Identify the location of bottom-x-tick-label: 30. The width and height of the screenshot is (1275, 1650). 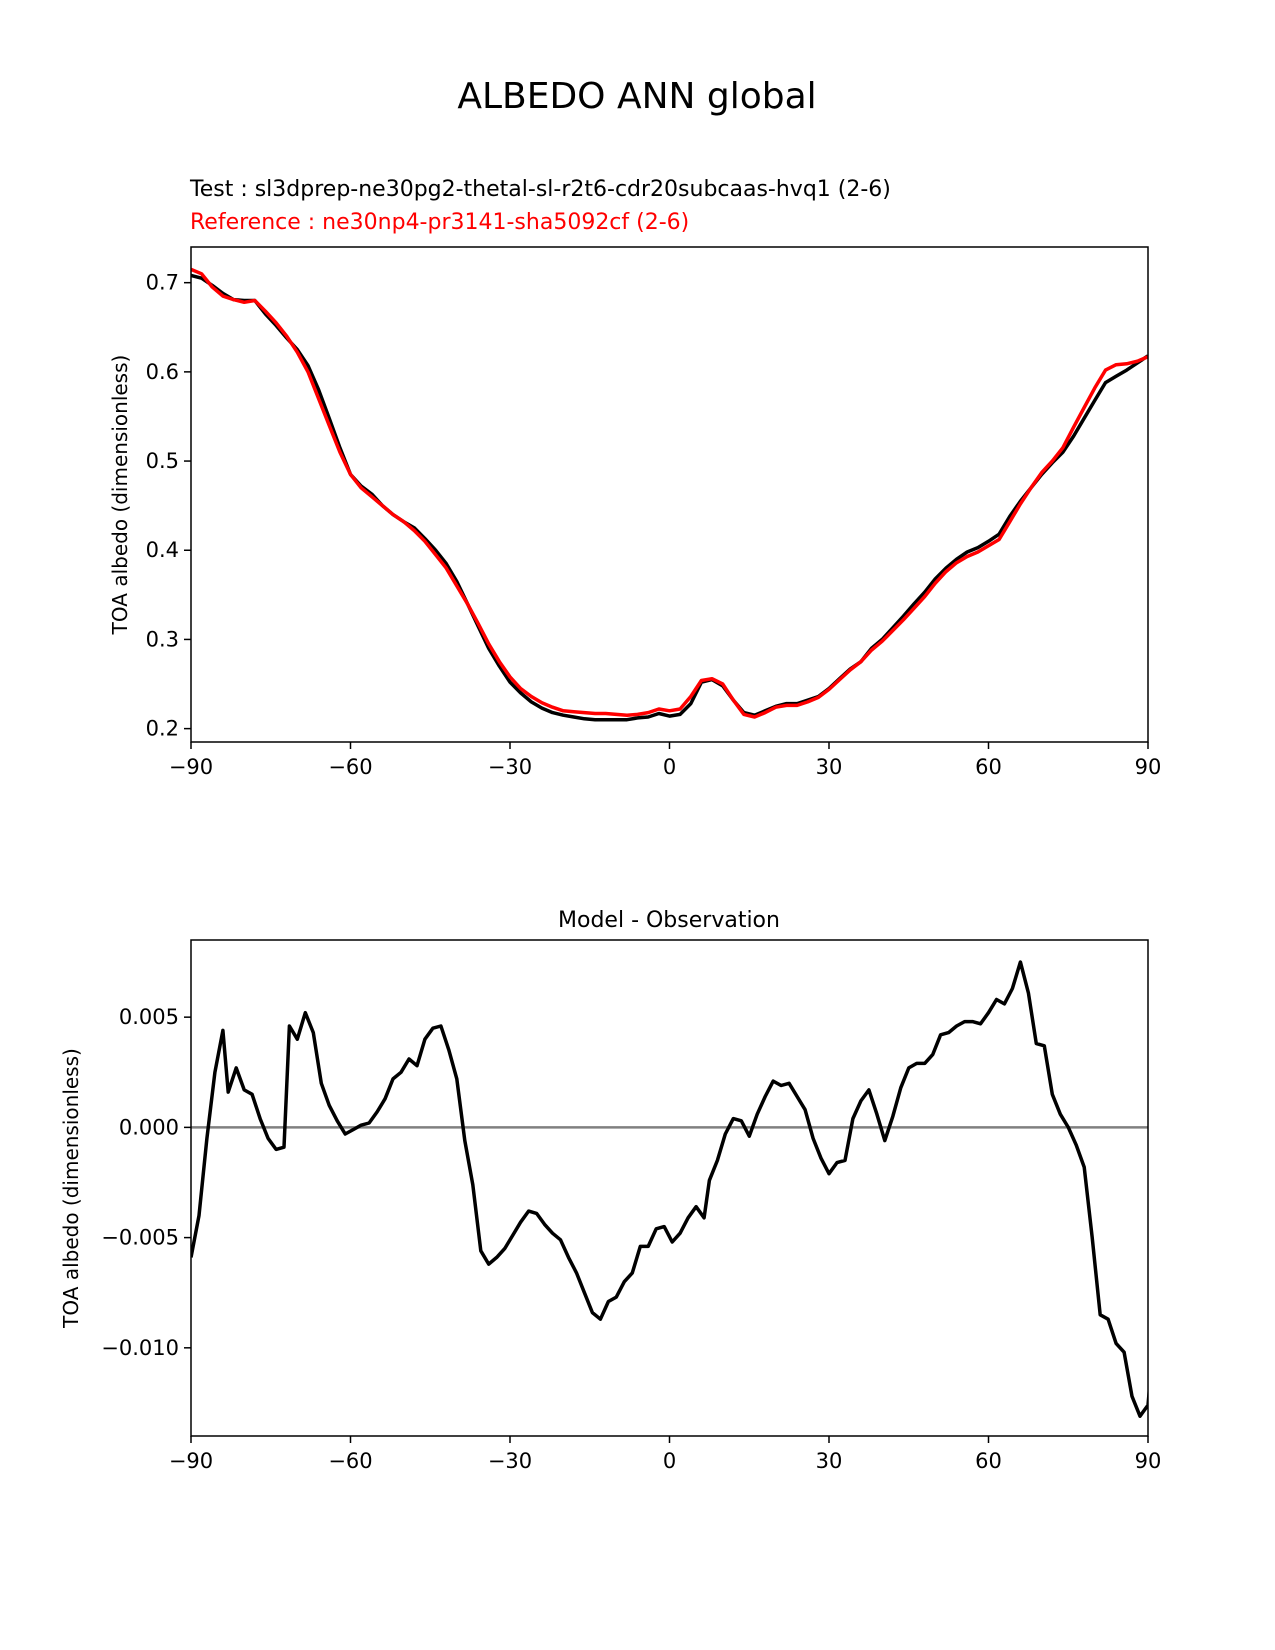
(829, 1461).